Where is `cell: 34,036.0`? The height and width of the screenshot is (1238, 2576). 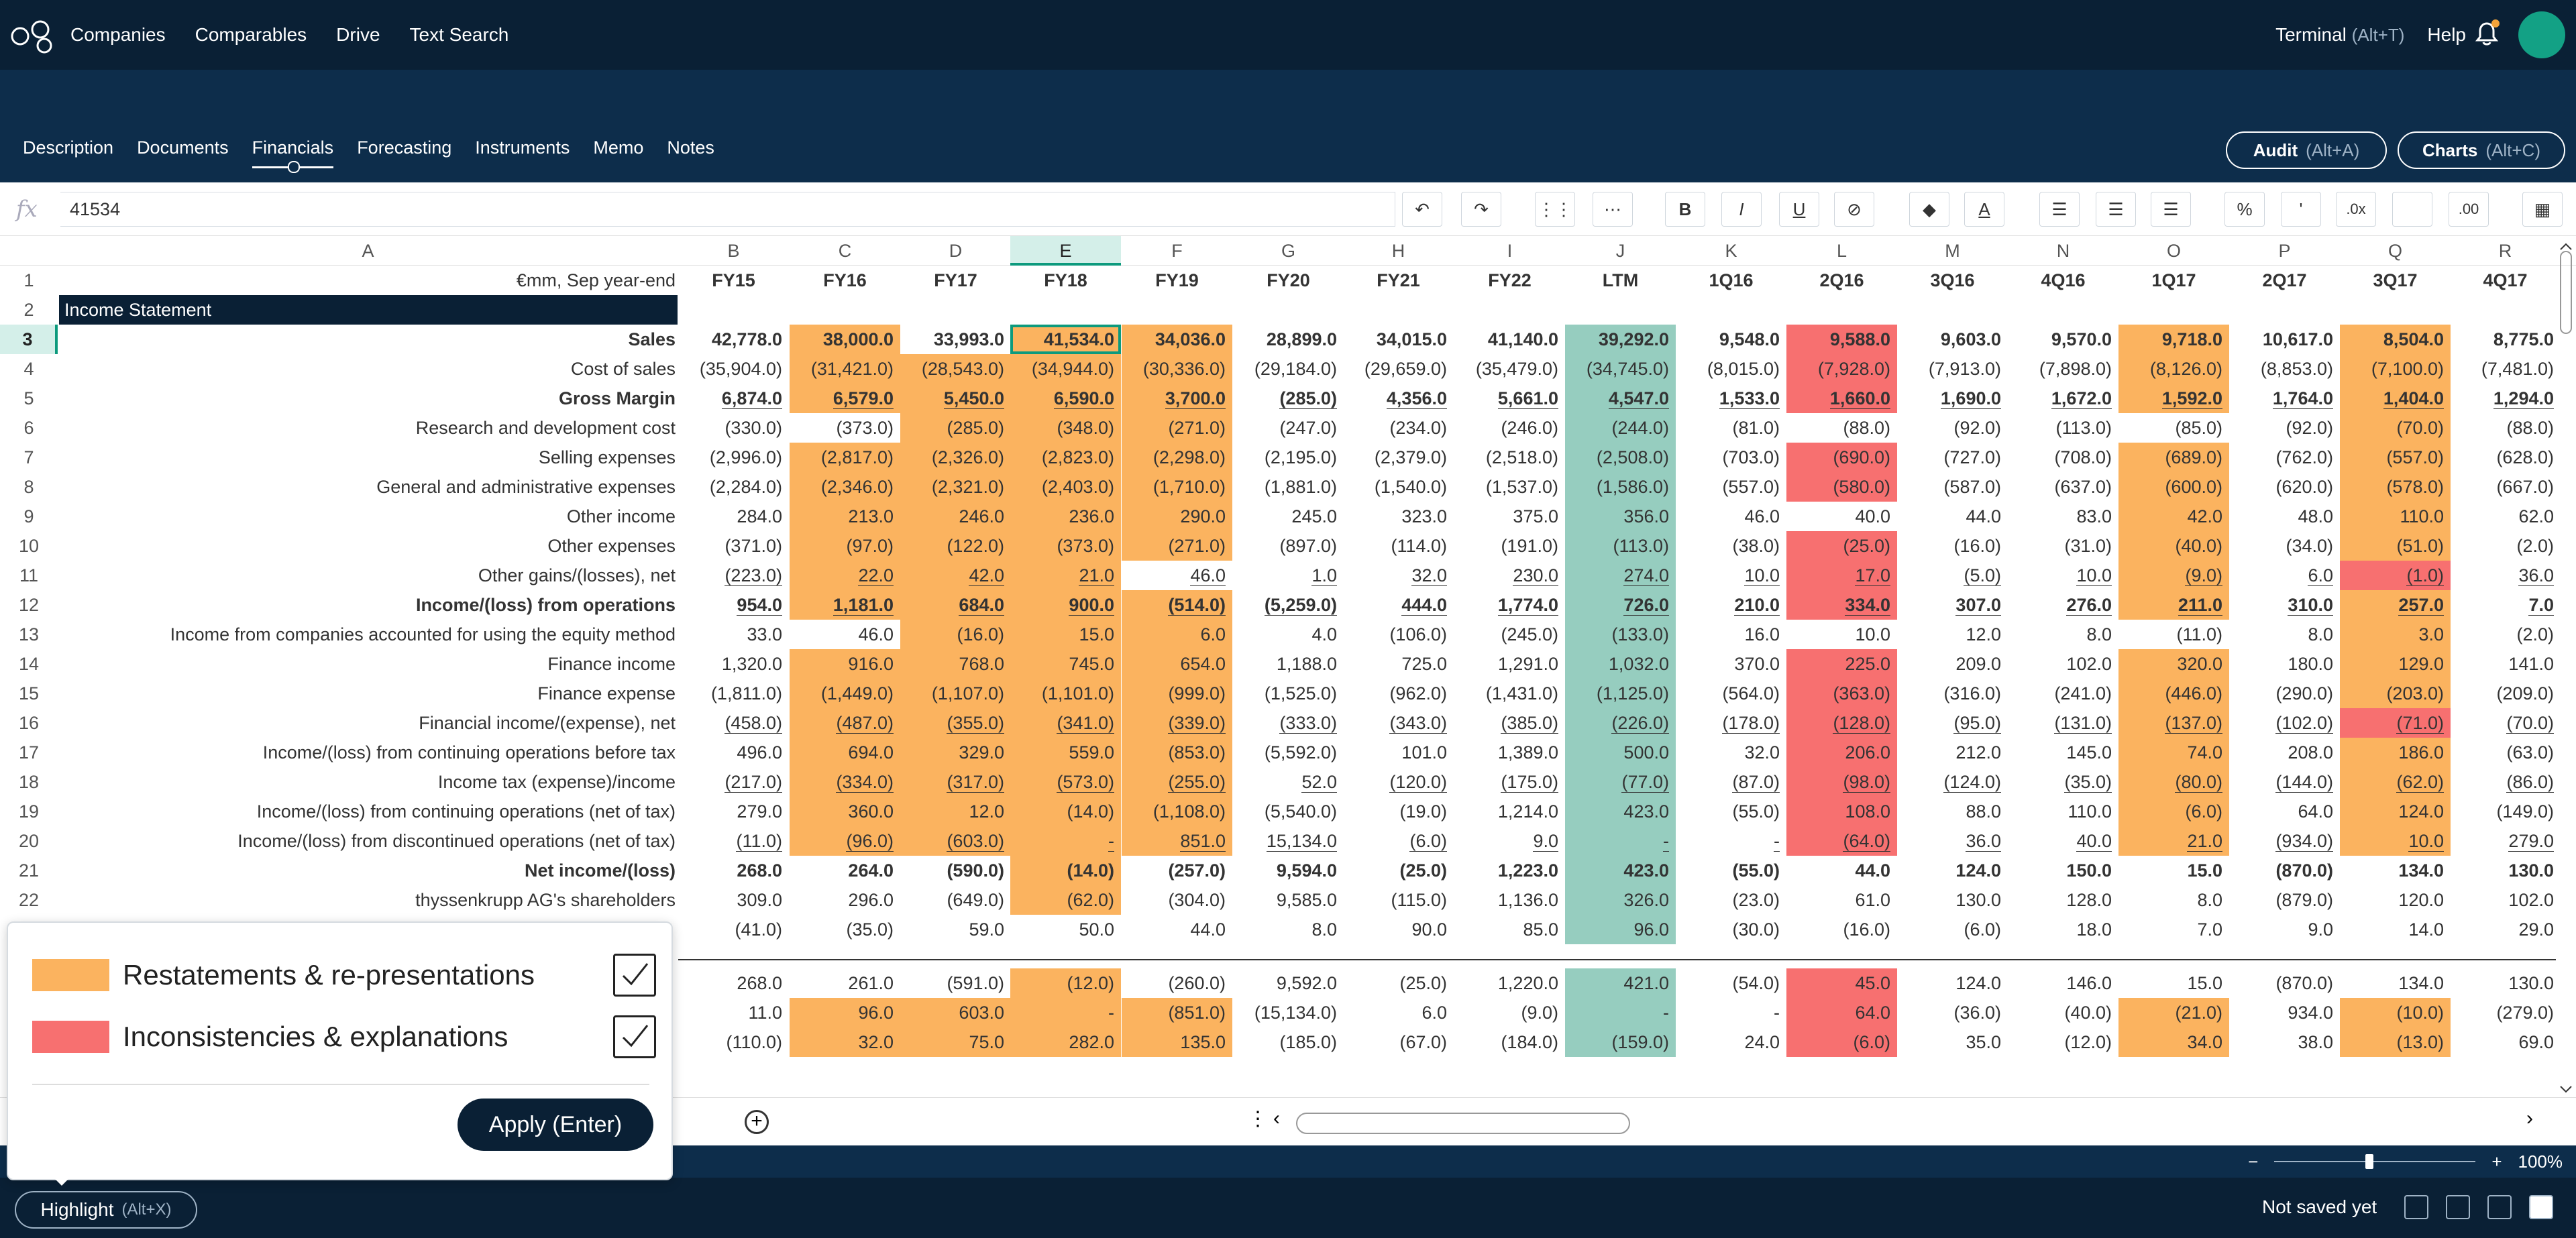 cell: 34,036.0 is located at coordinates (1177, 339).